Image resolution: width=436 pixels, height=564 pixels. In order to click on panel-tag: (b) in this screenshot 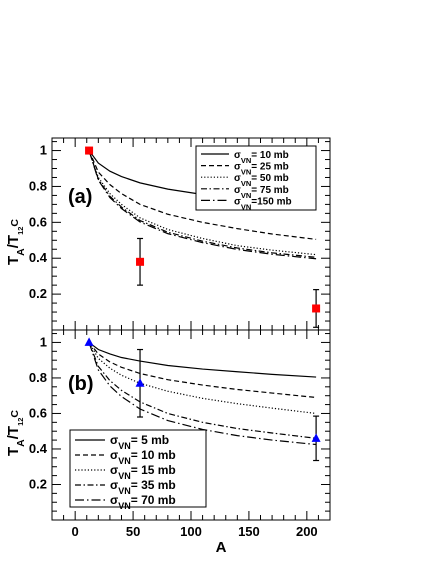, I will do `click(81, 384)`.